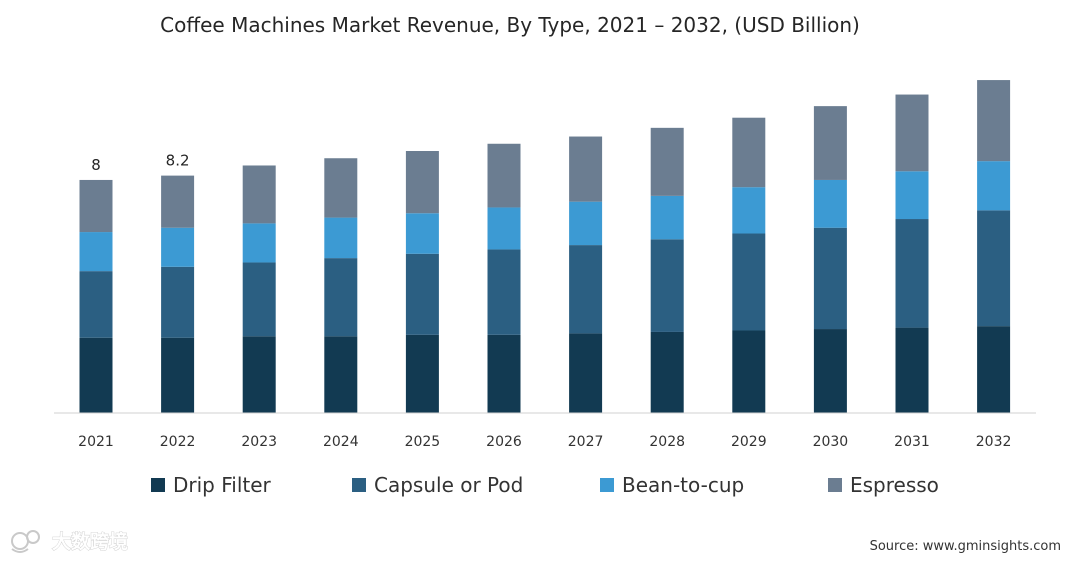 The image size is (1080, 561). I want to click on x-tick-label-2027: 2027, so click(586, 442).